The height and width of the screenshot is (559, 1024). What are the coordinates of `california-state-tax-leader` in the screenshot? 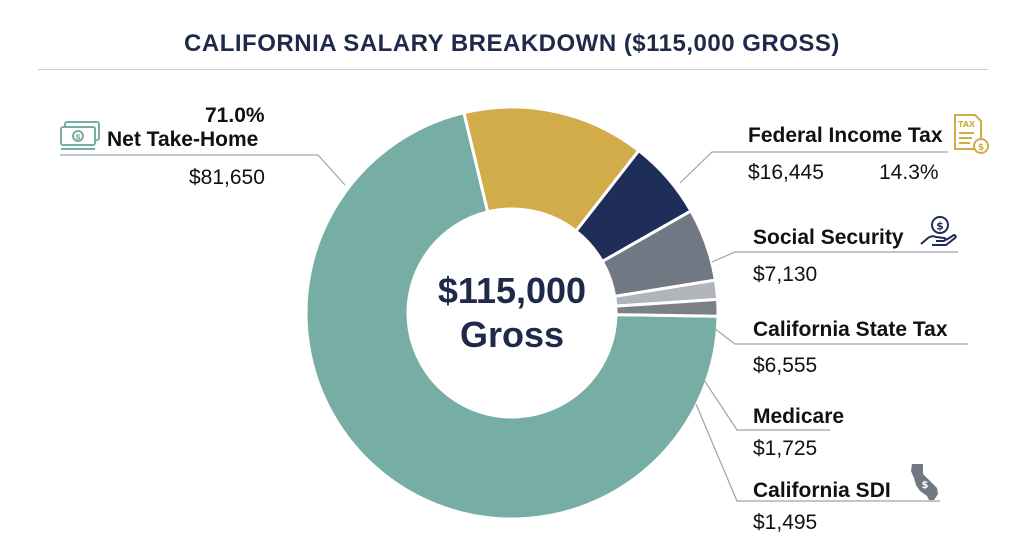 It's located at (840, 336).